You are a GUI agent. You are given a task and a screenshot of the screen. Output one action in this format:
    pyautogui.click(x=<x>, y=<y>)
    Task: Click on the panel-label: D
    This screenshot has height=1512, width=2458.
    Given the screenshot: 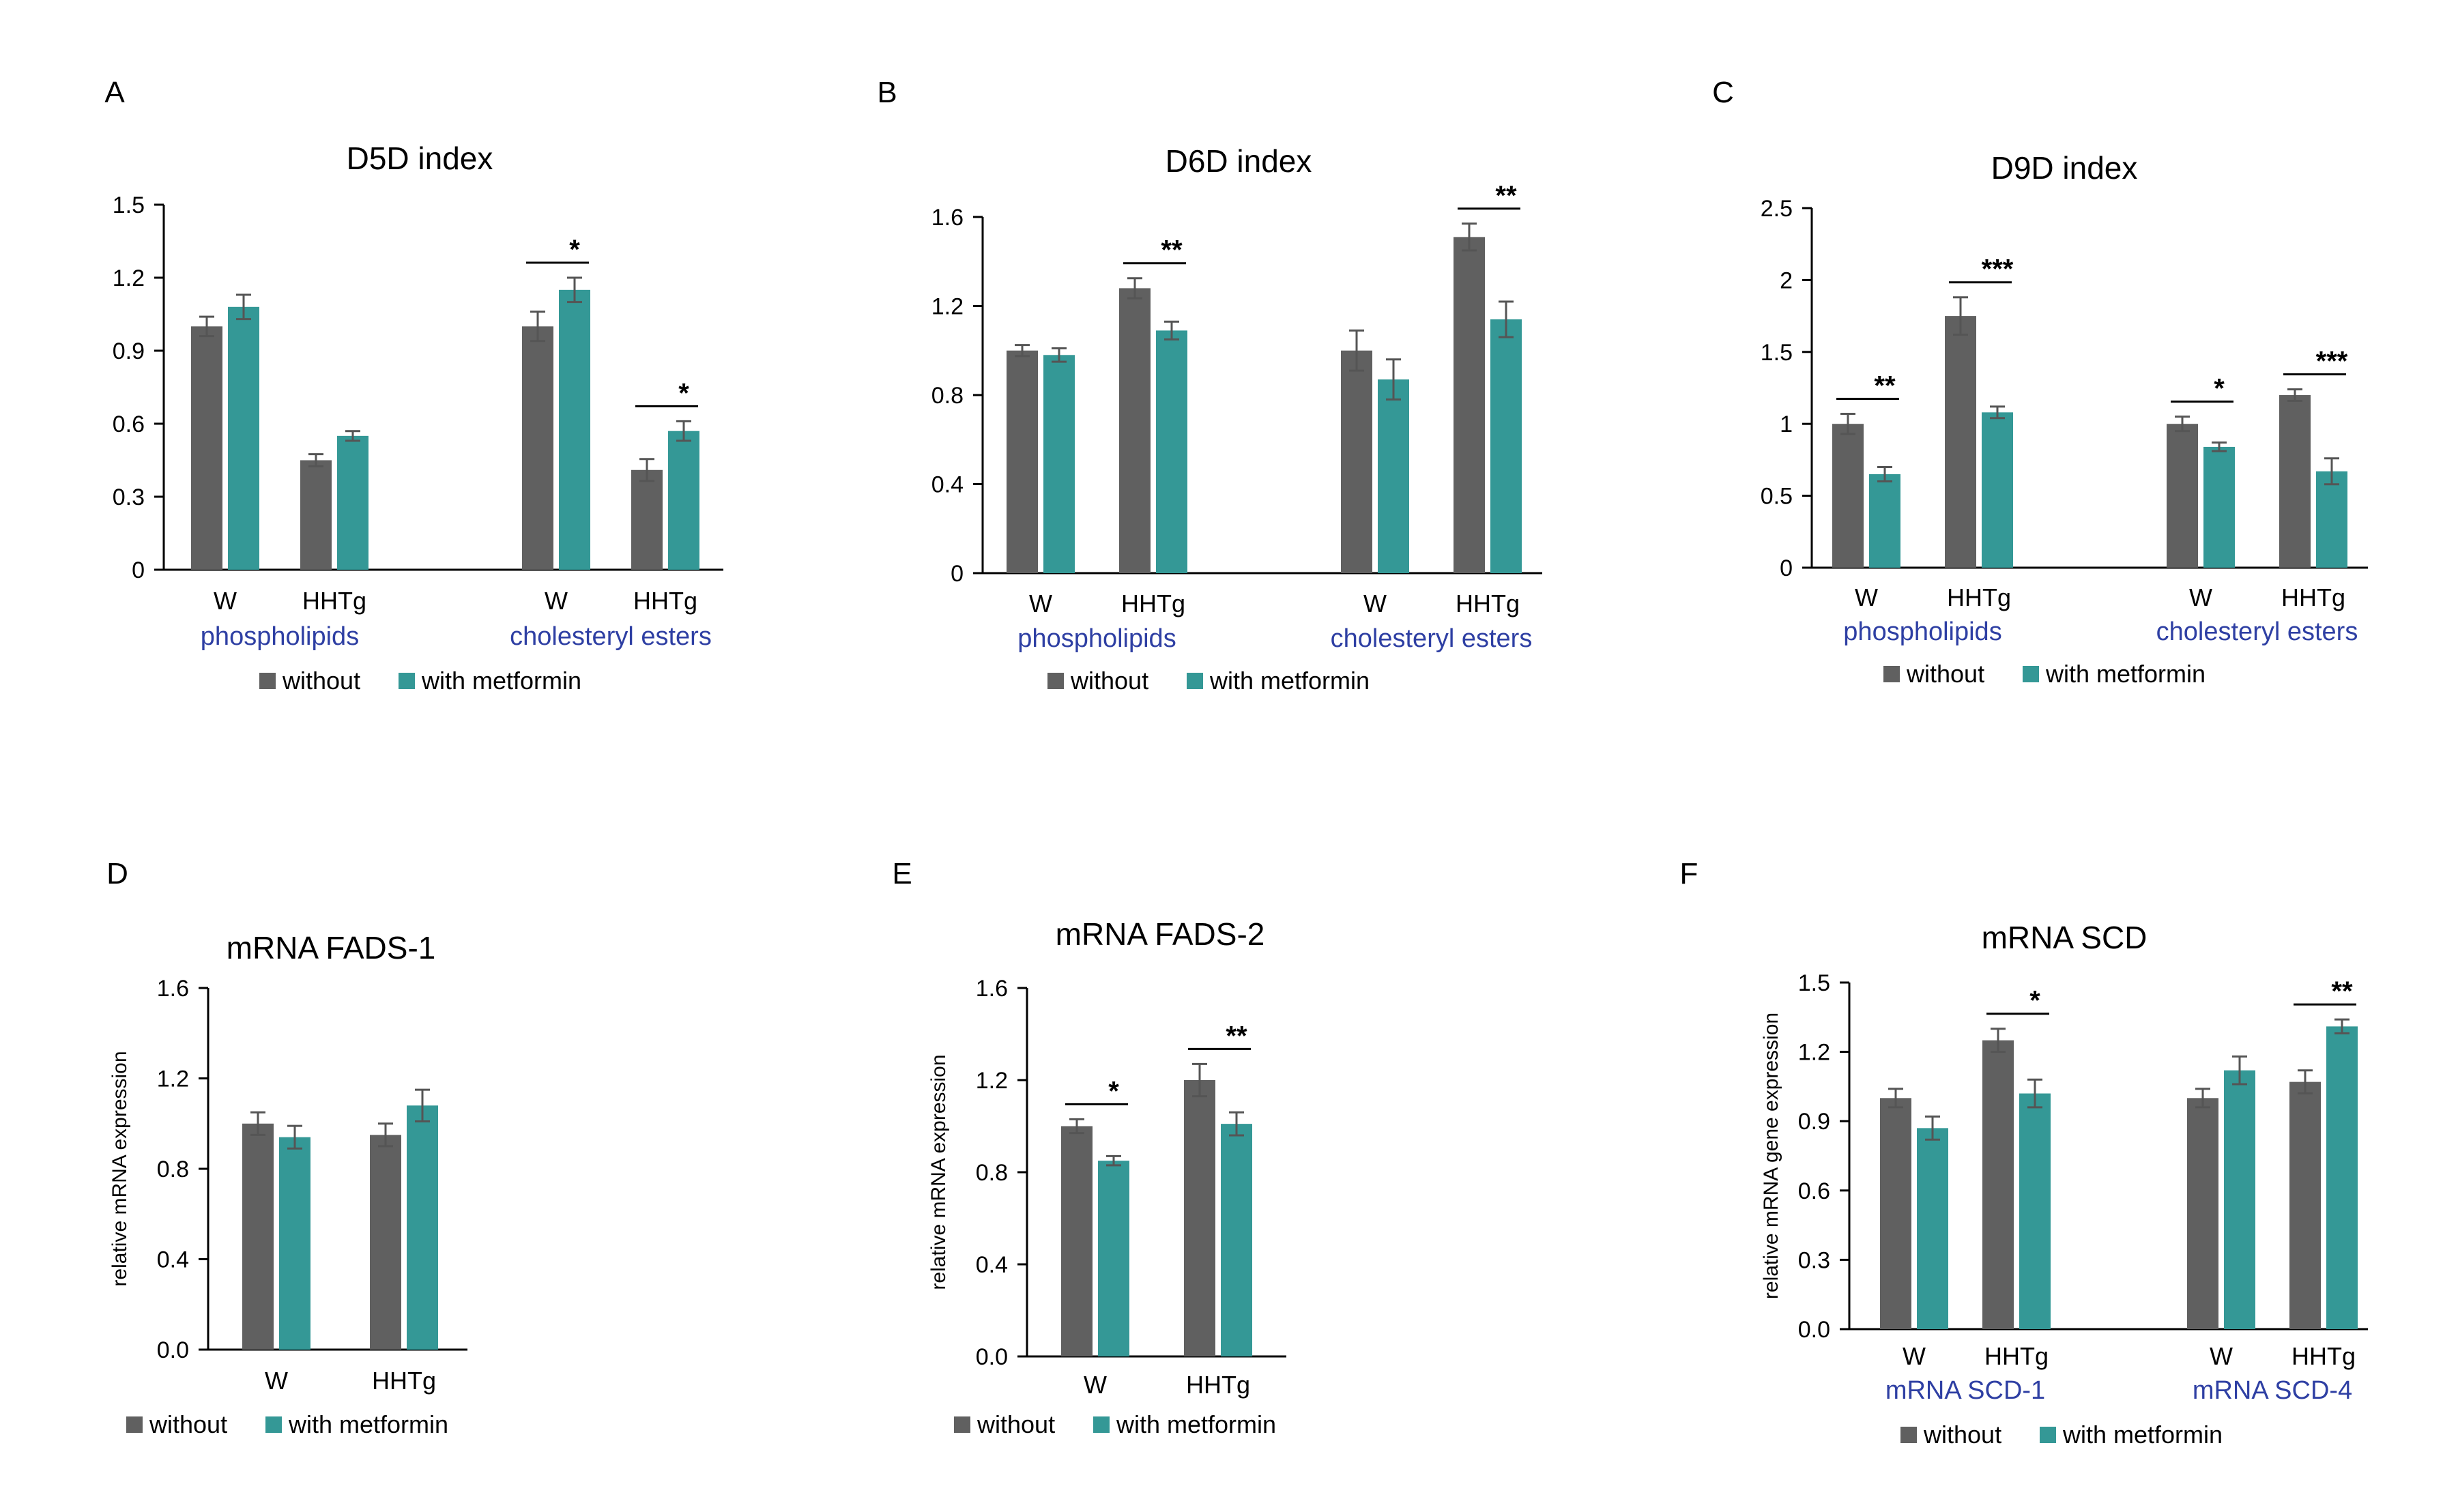 What is the action you would take?
    pyautogui.click(x=117, y=873)
    